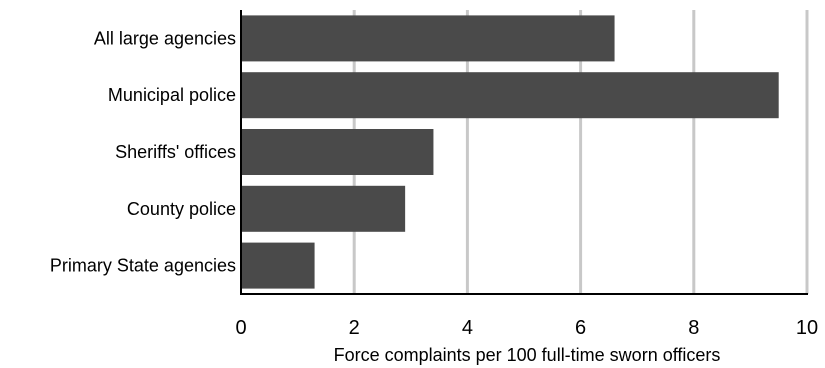 The height and width of the screenshot is (368, 825). I want to click on x-tick-label-10: 10, so click(807, 328).